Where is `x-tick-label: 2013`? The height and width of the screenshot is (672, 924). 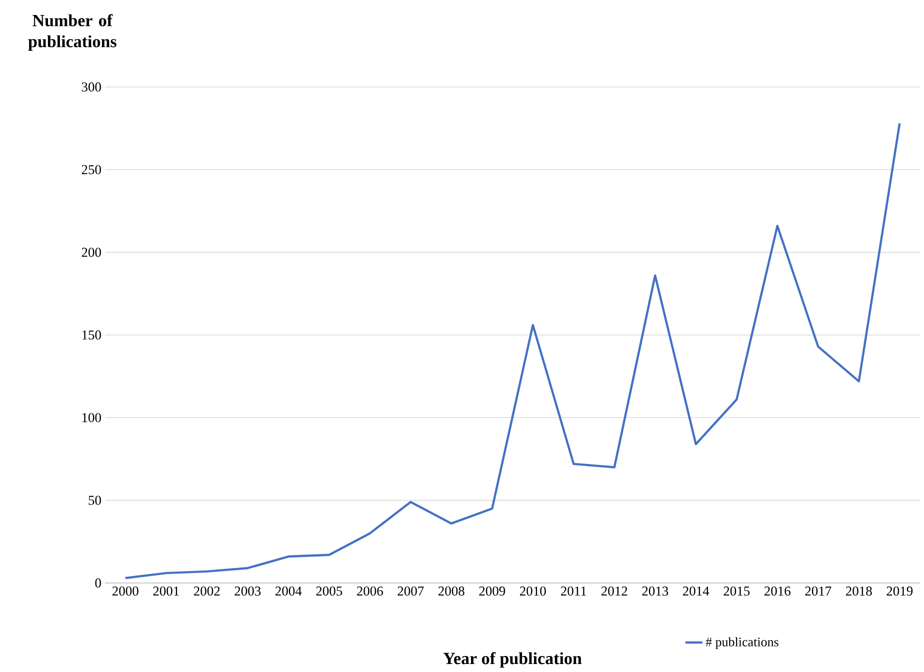 x-tick-label: 2013 is located at coordinates (655, 591).